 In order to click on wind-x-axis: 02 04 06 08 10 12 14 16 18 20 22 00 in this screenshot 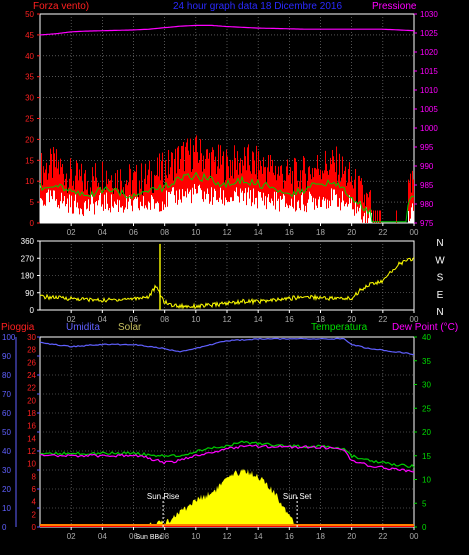, I will do `click(243, 230)`.